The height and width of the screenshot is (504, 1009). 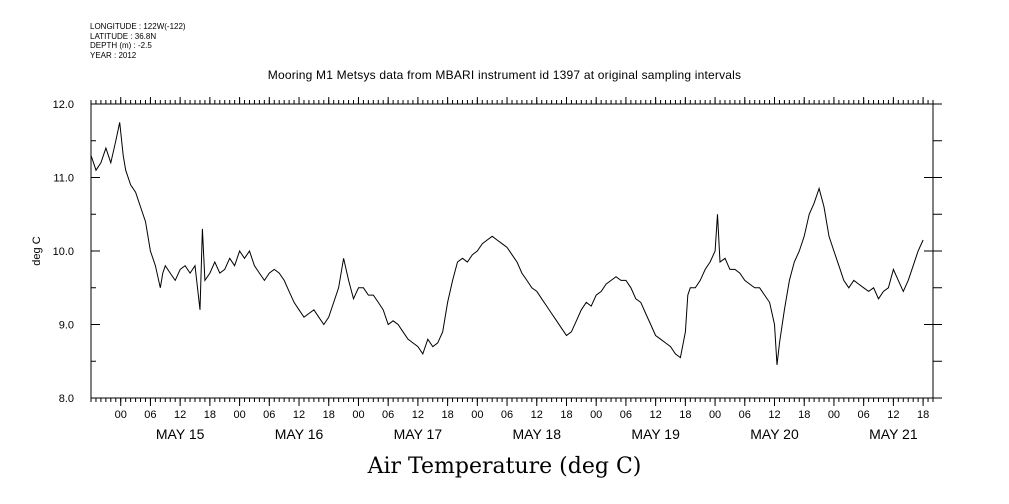 What do you see at coordinates (655, 434) in the screenshot?
I see `day-label: MAY 19` at bounding box center [655, 434].